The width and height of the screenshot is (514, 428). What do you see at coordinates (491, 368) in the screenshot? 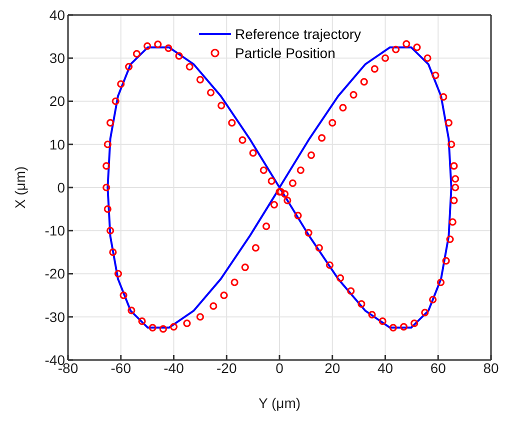
I see `x-tick-label: 80` at bounding box center [491, 368].